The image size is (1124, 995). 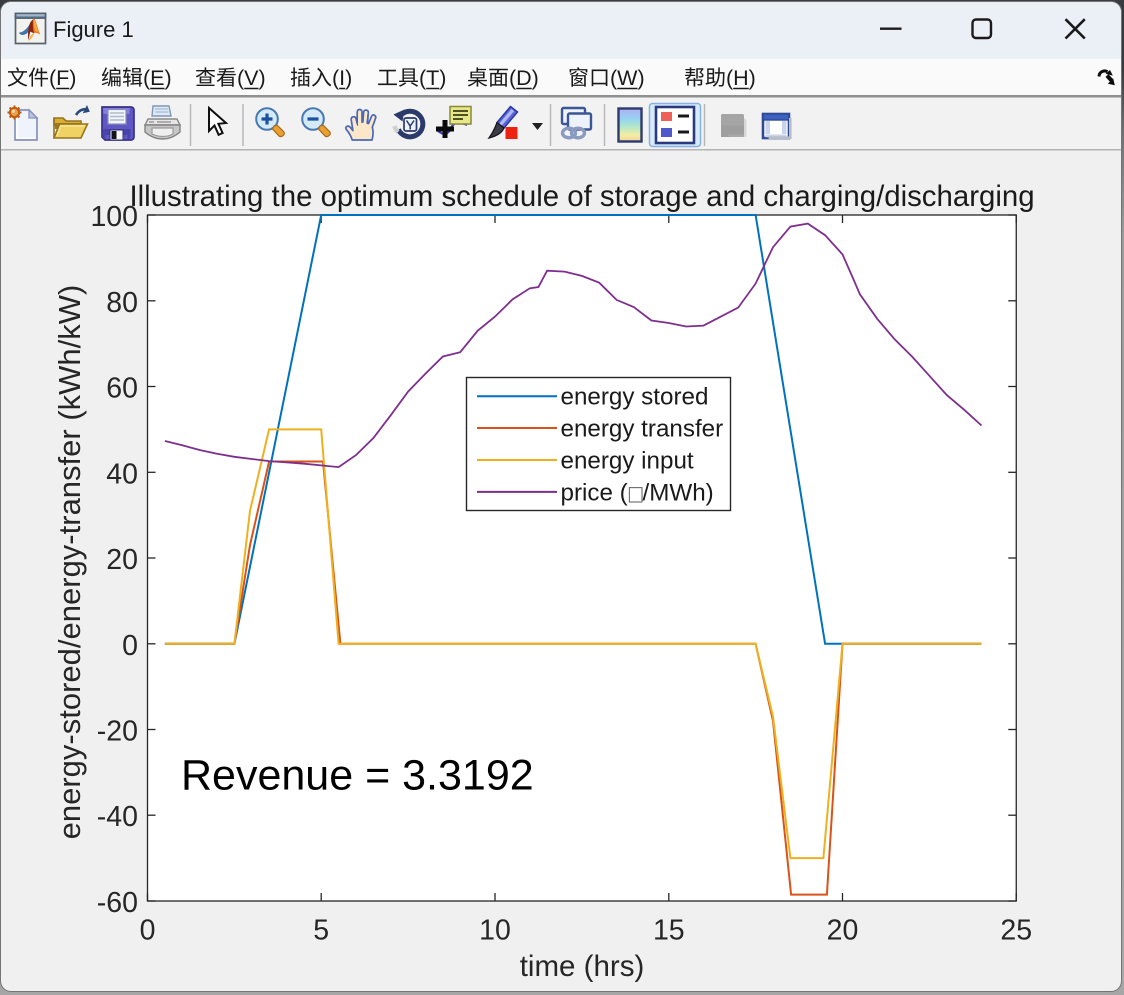 What do you see at coordinates (321, 931) in the screenshot?
I see `svg-text: 5` at bounding box center [321, 931].